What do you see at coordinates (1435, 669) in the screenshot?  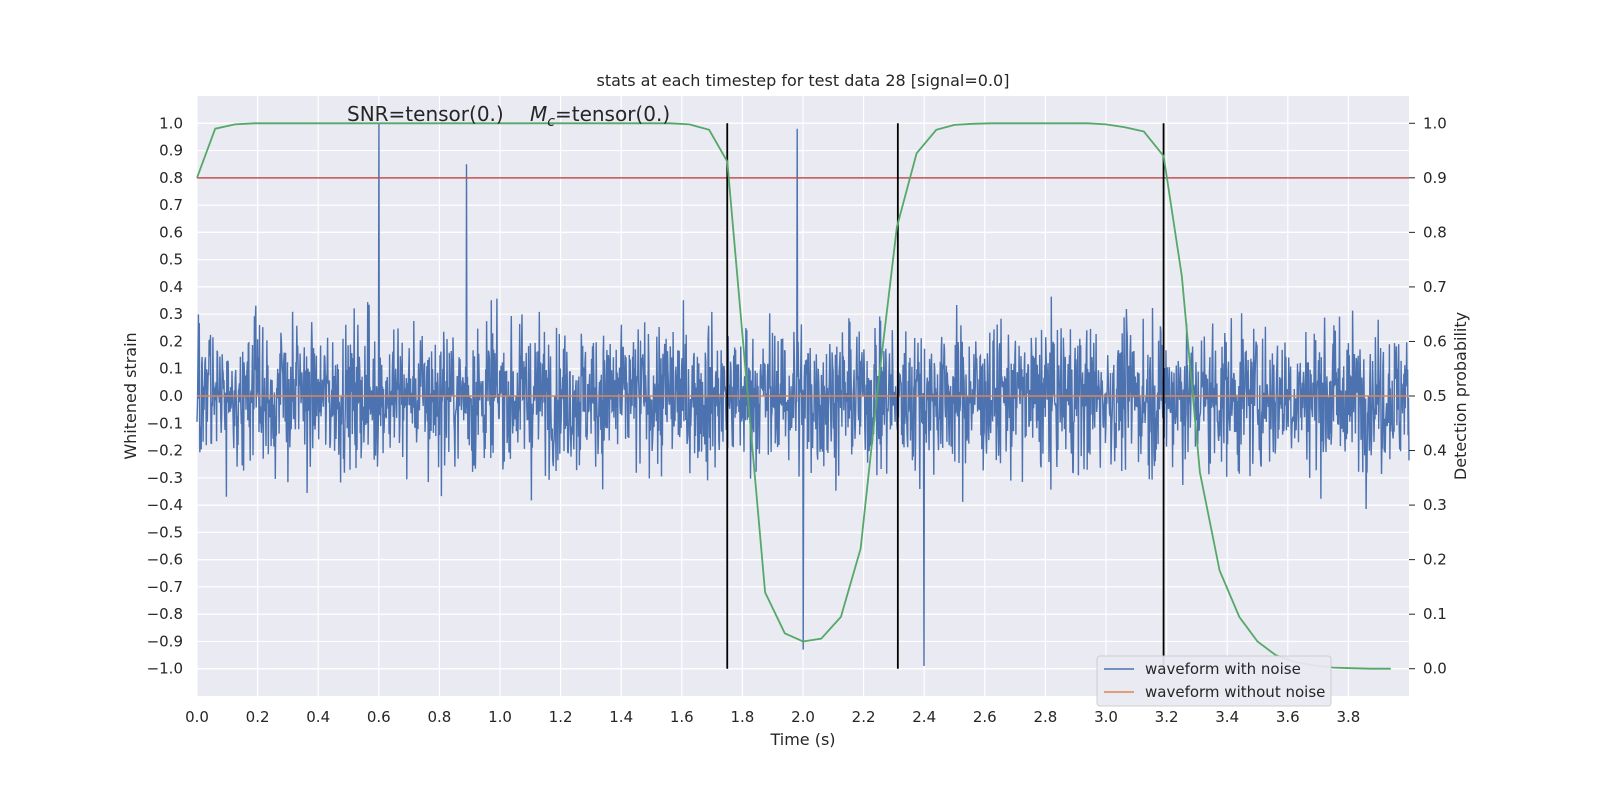 I see `y2-tick-label: 0.0` at bounding box center [1435, 669].